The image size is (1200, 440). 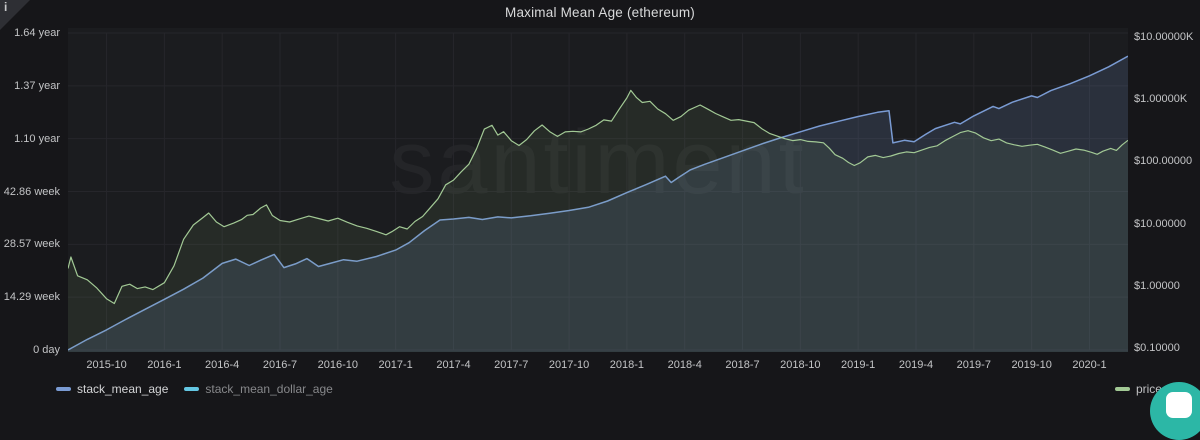 I want to click on x-axis-label: 2017-10, so click(x=569, y=365).